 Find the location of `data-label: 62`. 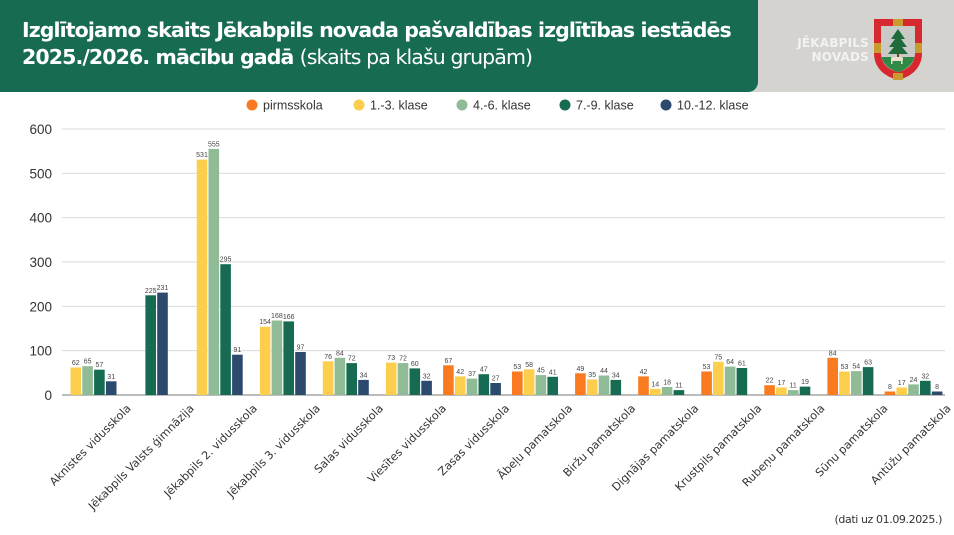

data-label: 62 is located at coordinates (76, 363).